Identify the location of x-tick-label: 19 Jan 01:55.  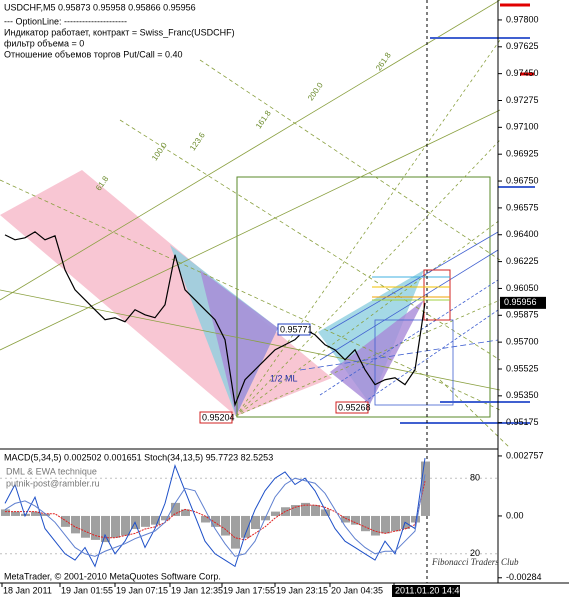
(87, 590).